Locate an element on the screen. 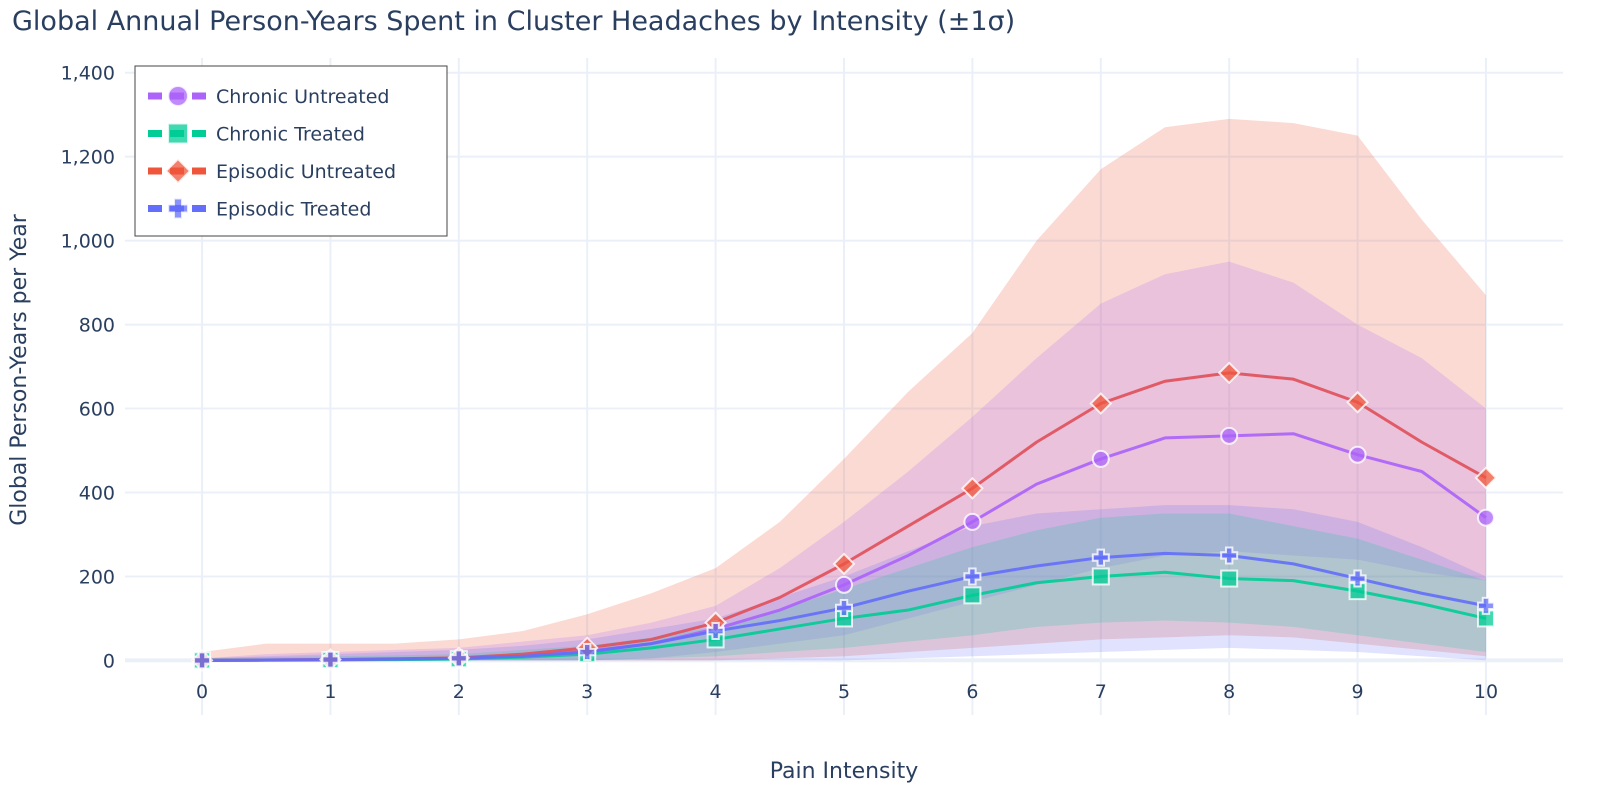 This screenshot has width=1600, height=800. x-tick-label: 8 is located at coordinates (1229, 692).